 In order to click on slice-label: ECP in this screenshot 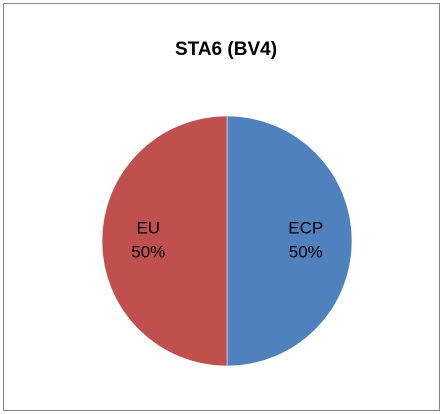, I will do `click(305, 227)`.